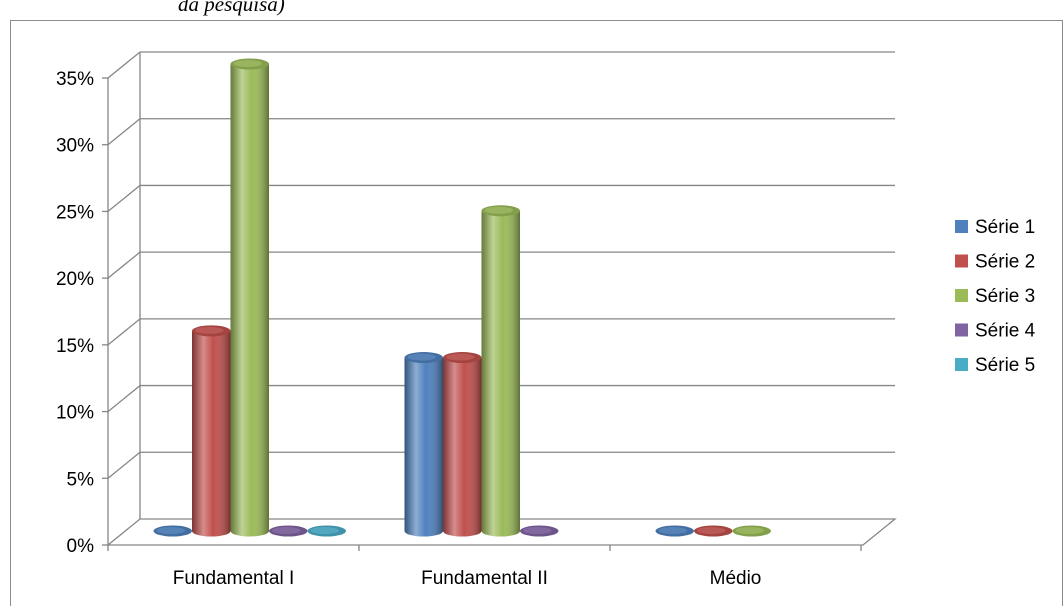  I want to click on y-tick-label: 35%, so click(75, 79).